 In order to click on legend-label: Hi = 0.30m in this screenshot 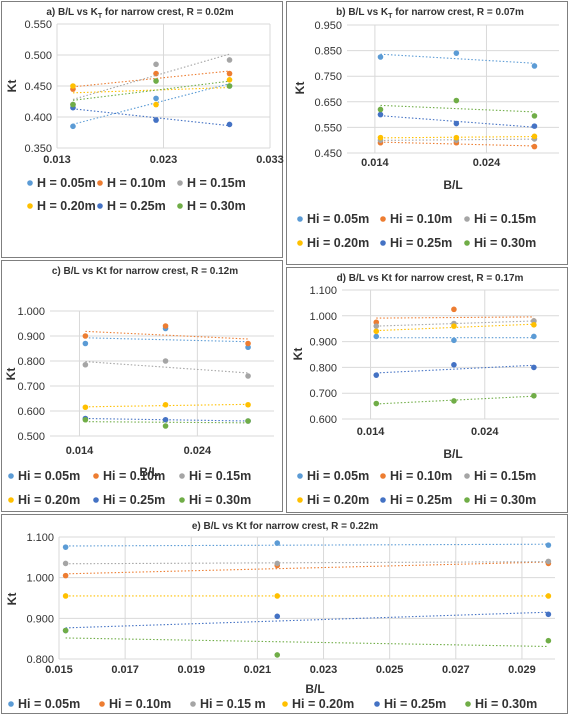, I will do `click(506, 704)`.